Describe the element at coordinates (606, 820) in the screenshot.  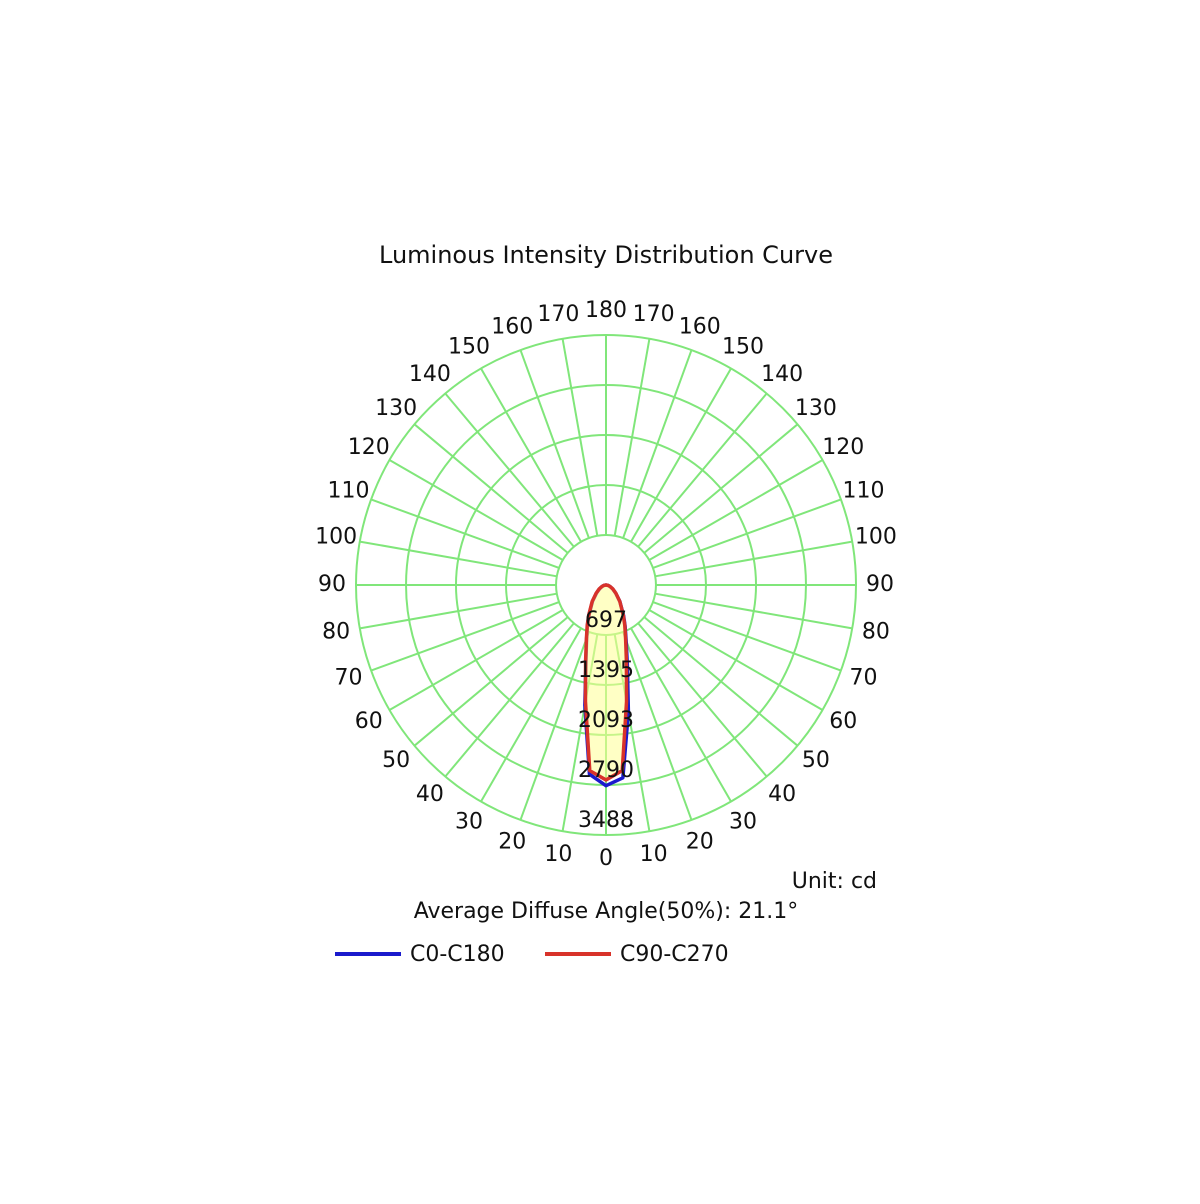
I see `r-tick-label: 3488` at that location.